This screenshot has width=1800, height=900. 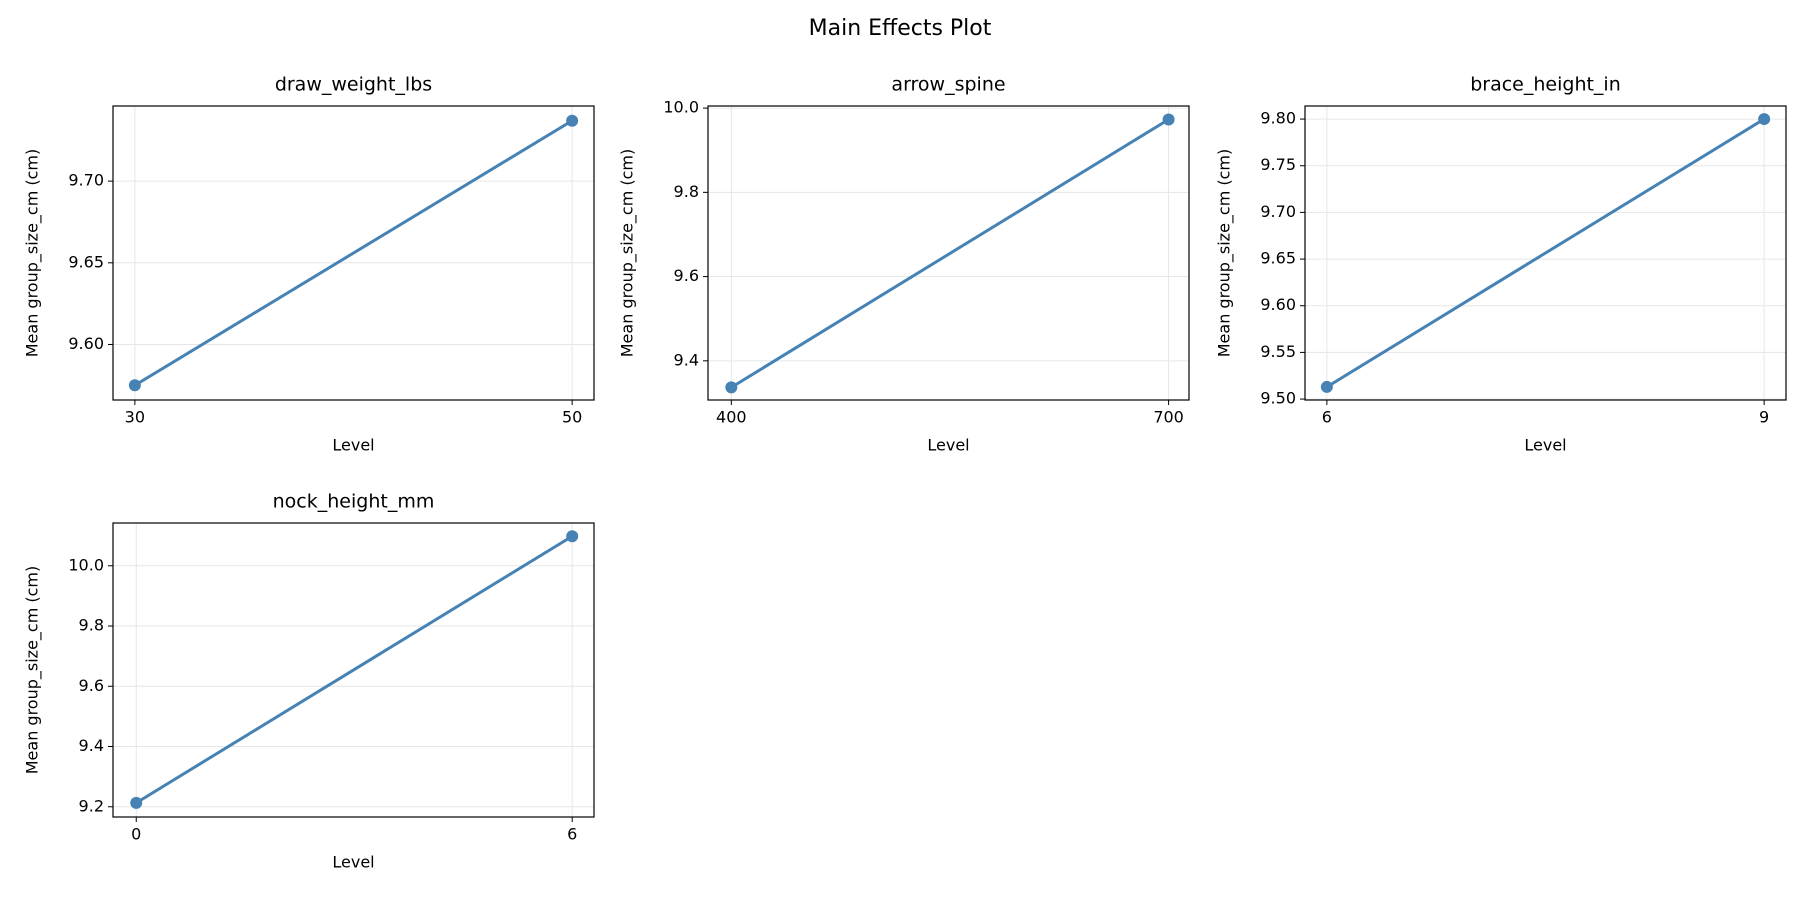 What do you see at coordinates (900, 28) in the screenshot?
I see `figure-title: Main Effects Plot` at bounding box center [900, 28].